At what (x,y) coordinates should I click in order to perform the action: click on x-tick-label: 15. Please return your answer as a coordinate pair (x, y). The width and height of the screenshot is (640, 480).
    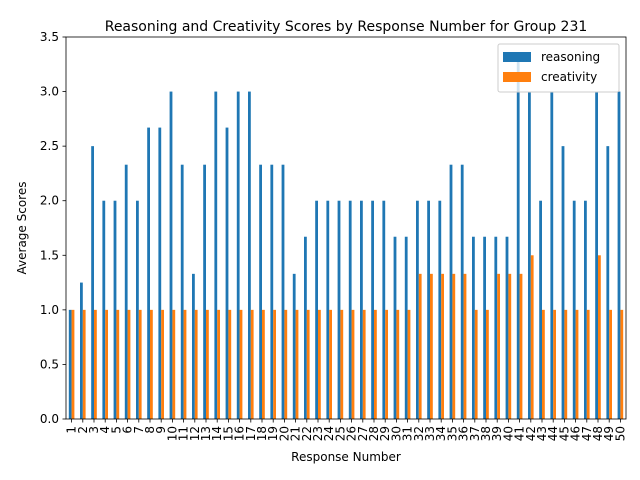
    Looking at the image, I should click on (228, 433).